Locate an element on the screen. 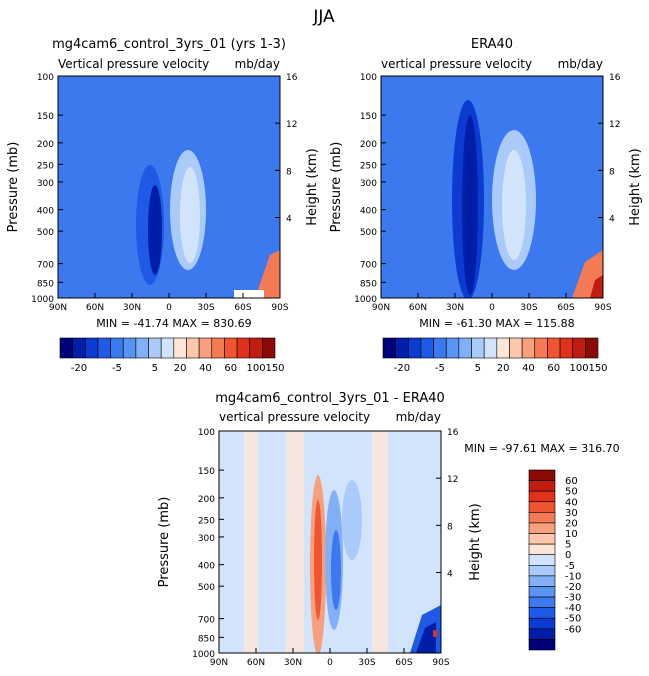 The image size is (649, 676). y-tick-label: 300 is located at coordinates (45, 184).